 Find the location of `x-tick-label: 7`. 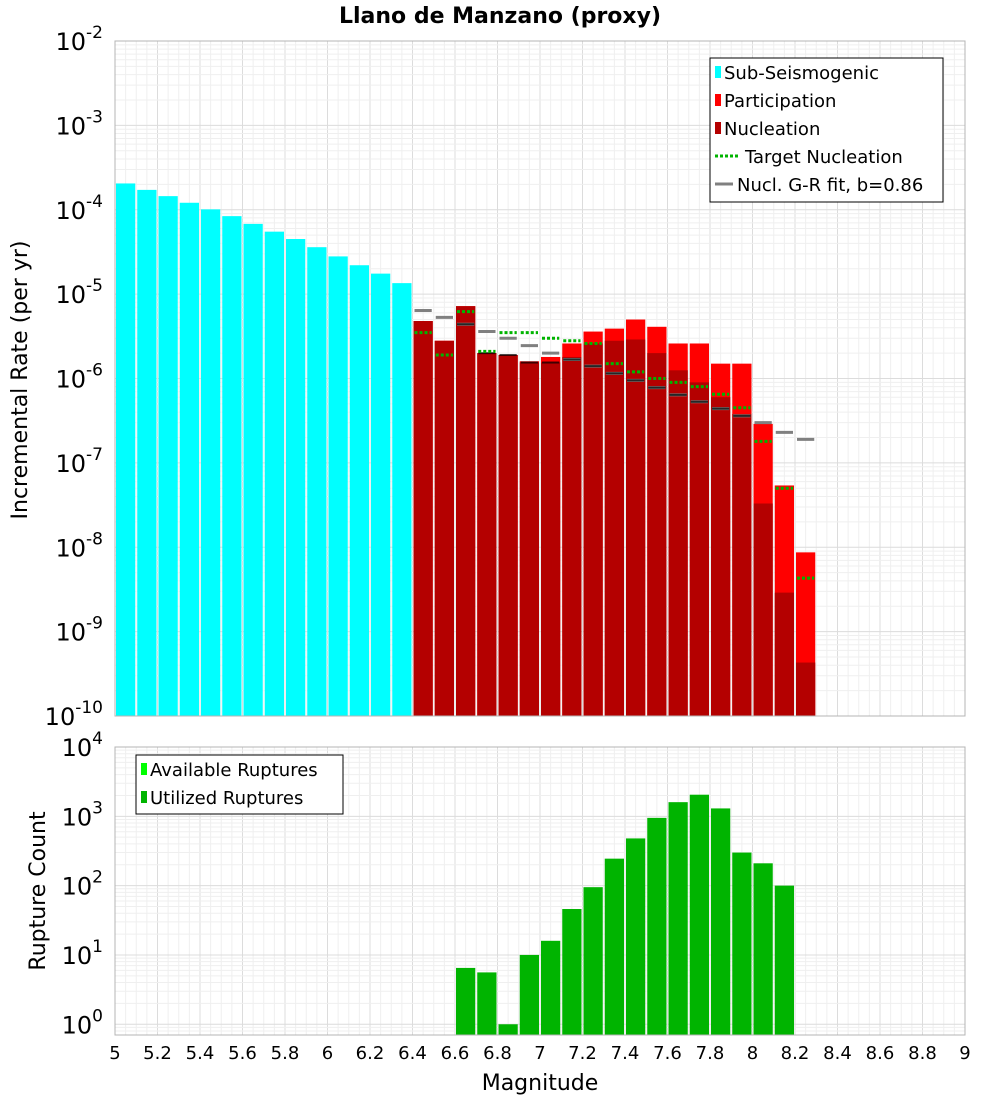

x-tick-label: 7 is located at coordinates (539, 1053).